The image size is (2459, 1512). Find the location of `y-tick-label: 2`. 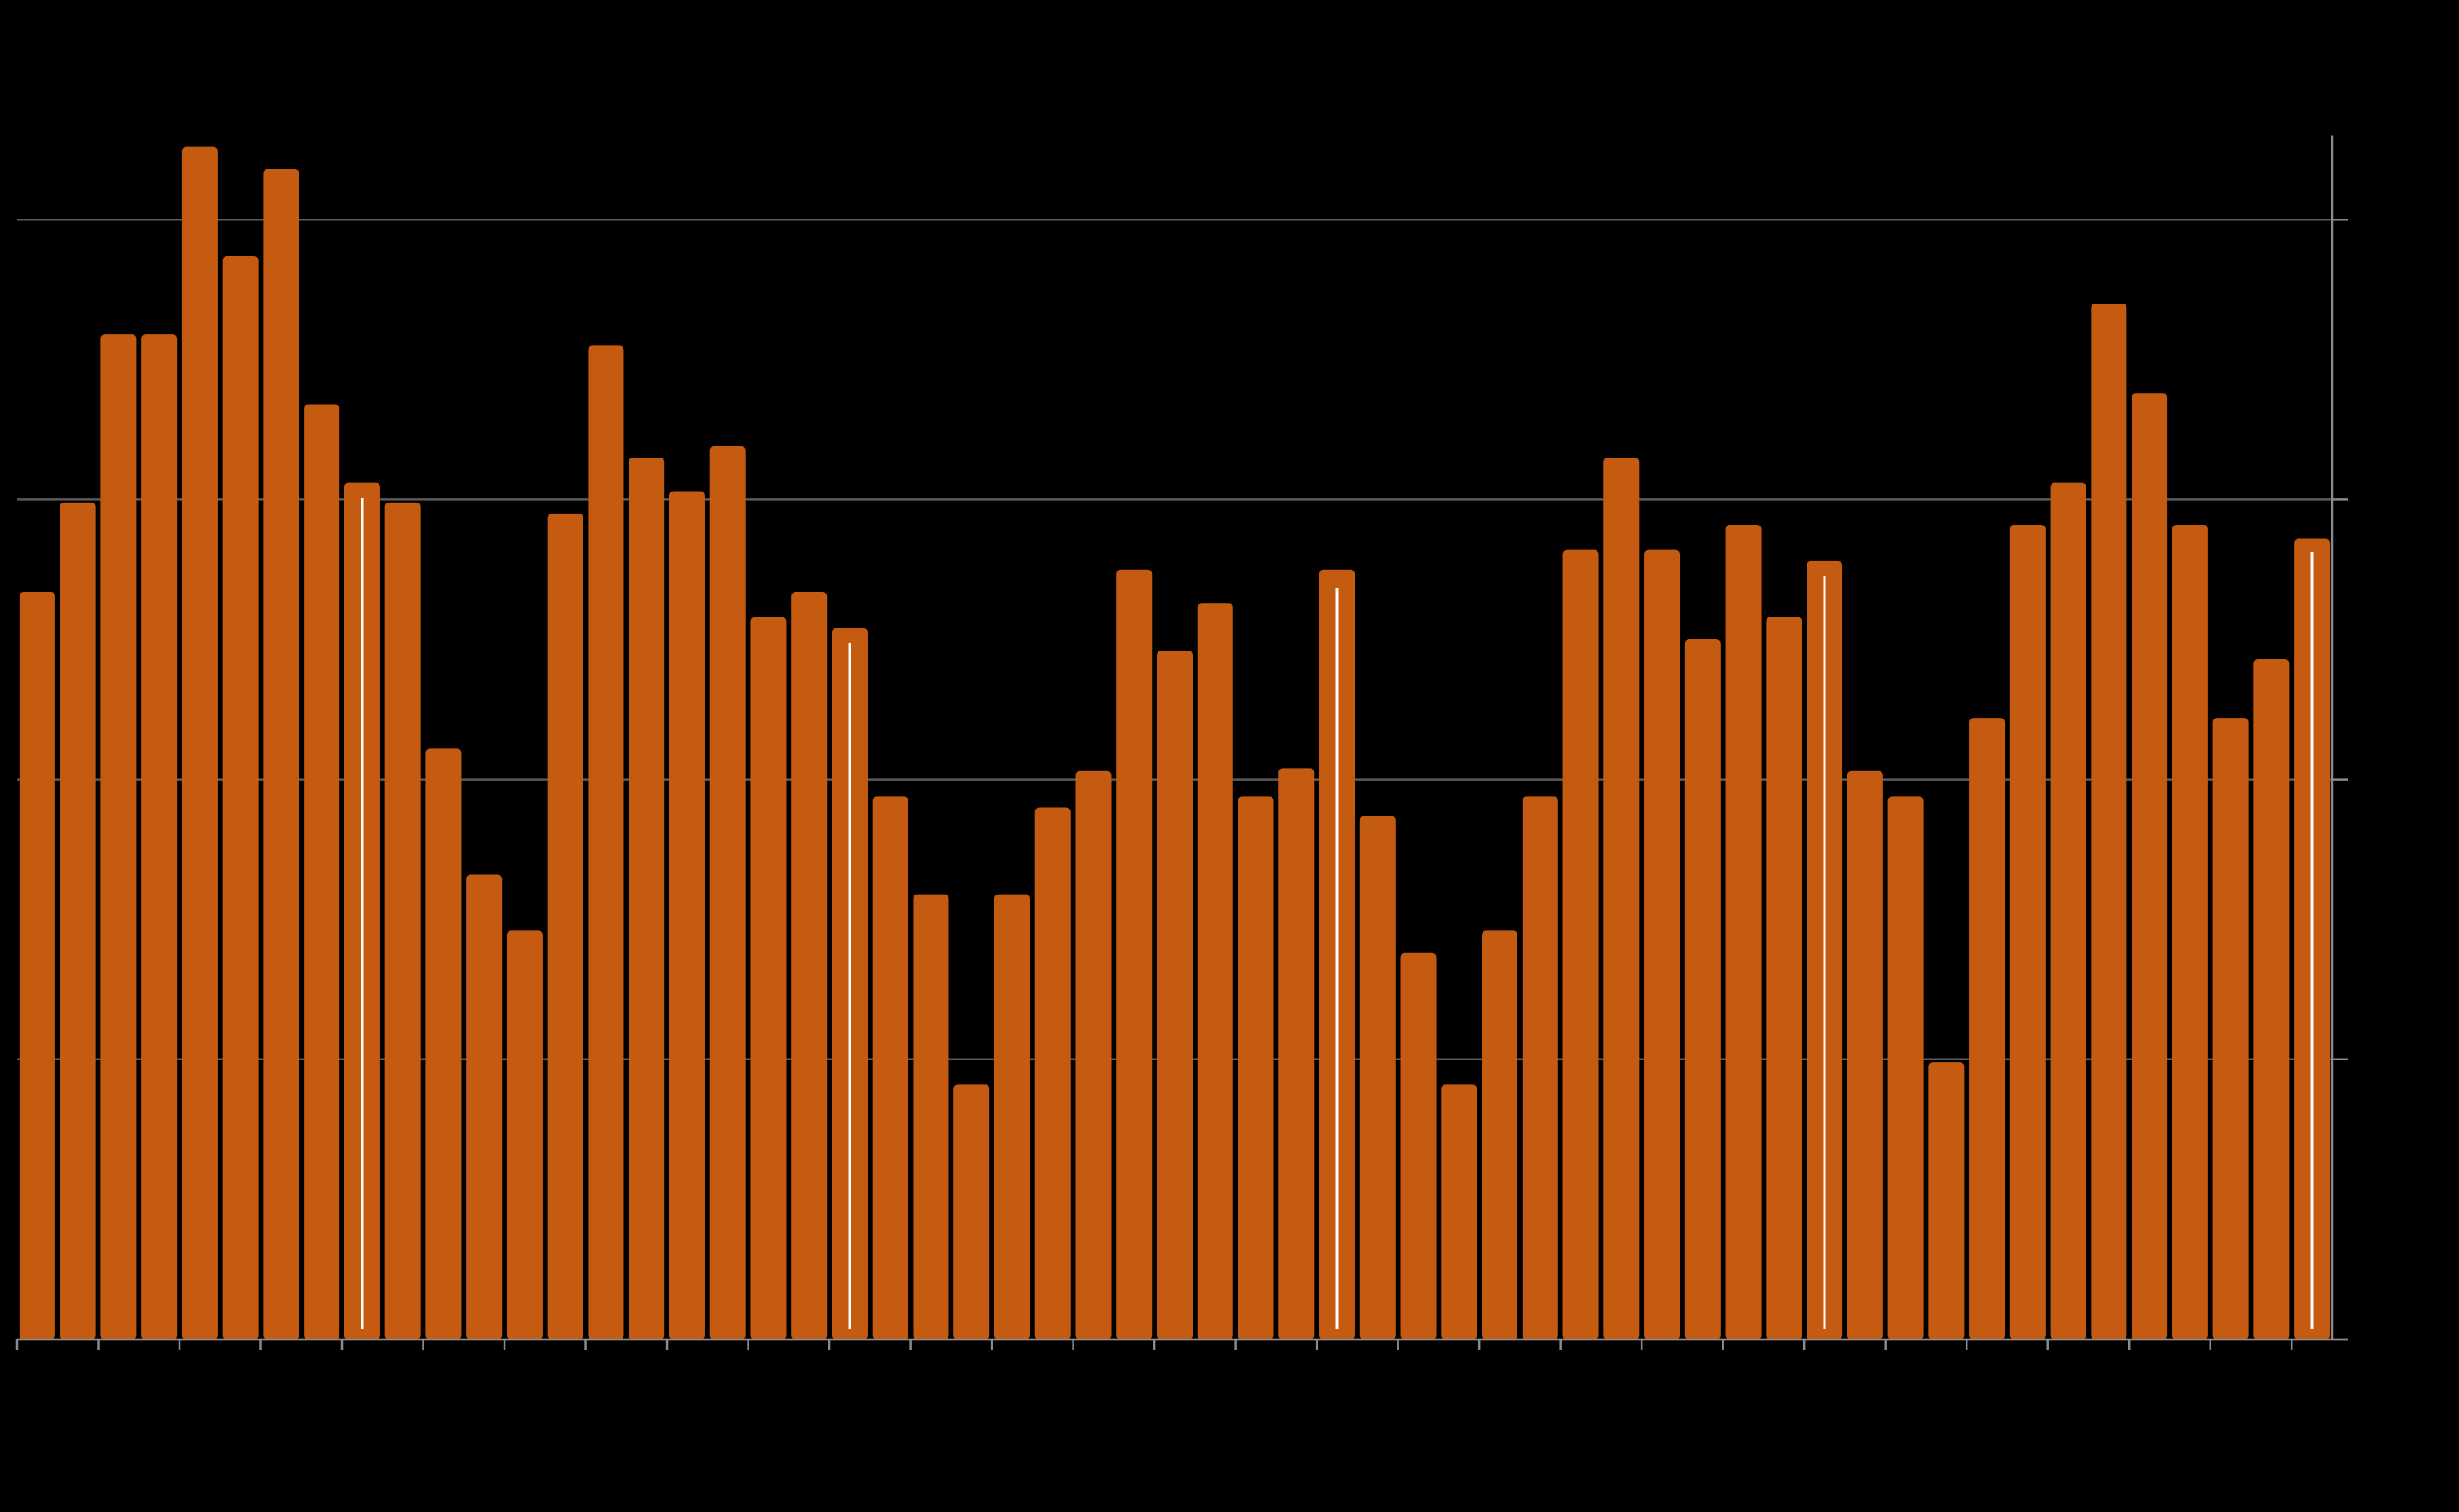

y-tick-label: 2 is located at coordinates (2364, 778).